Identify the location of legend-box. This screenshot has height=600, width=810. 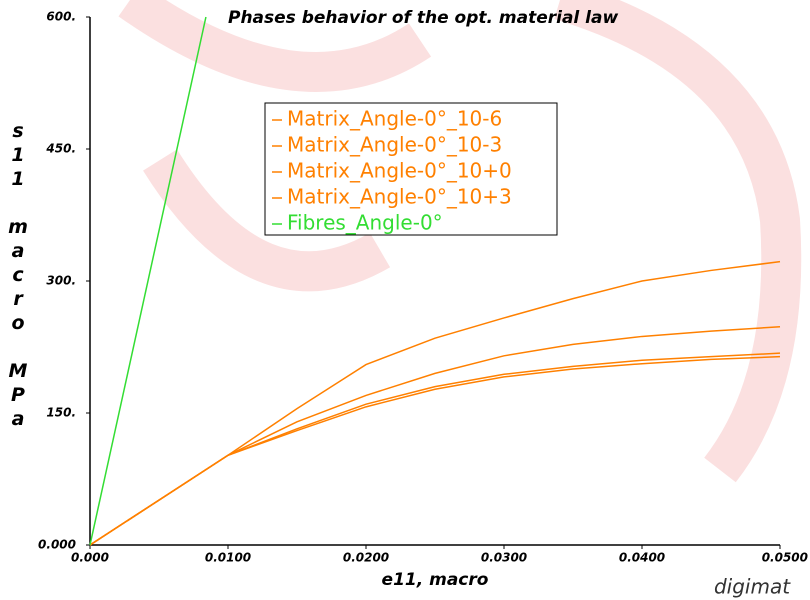
(411, 169).